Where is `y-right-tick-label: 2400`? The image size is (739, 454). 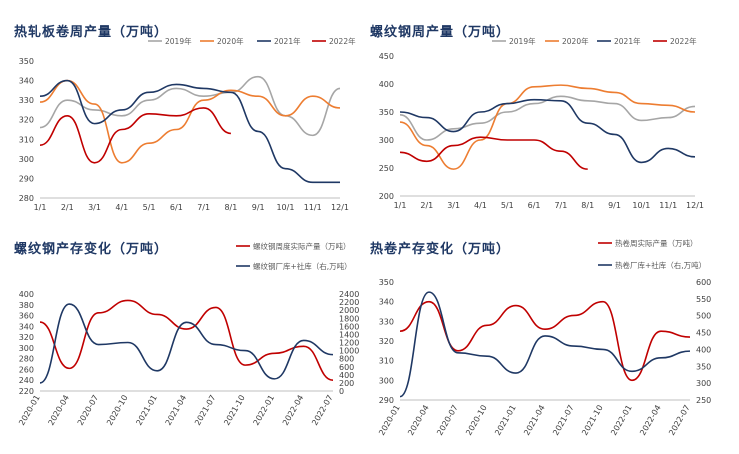 y-right-tick-label: 2400 is located at coordinates (349, 294).